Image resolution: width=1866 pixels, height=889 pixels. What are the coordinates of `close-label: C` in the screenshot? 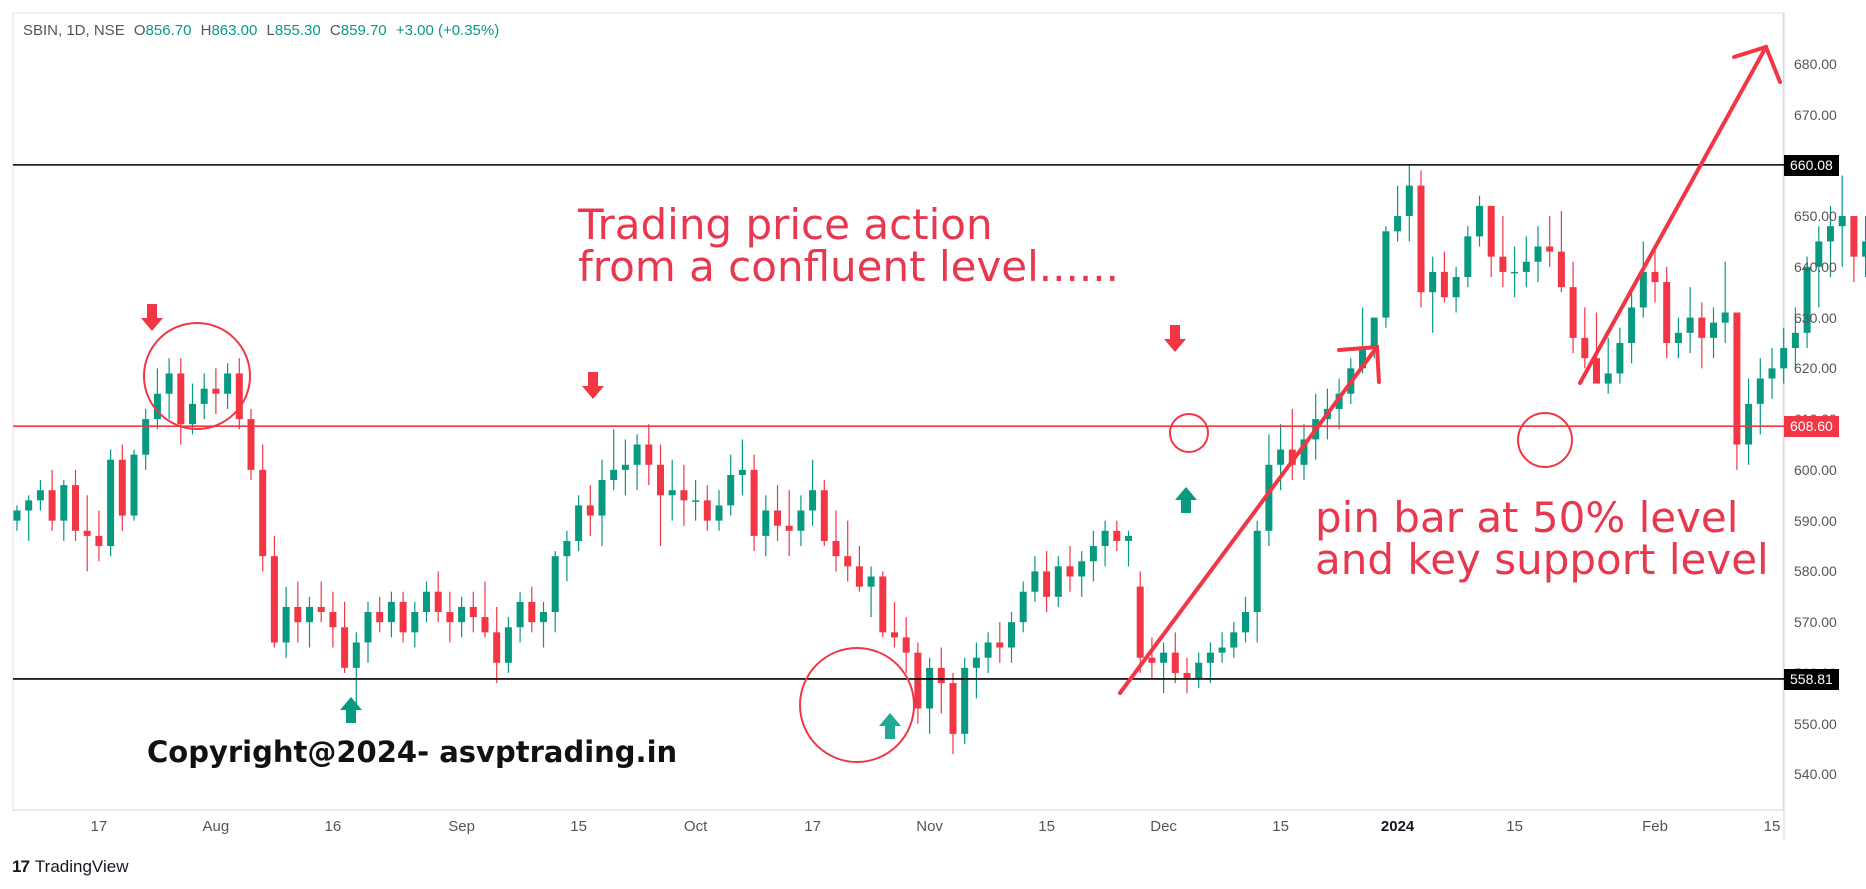 It's located at (335, 30).